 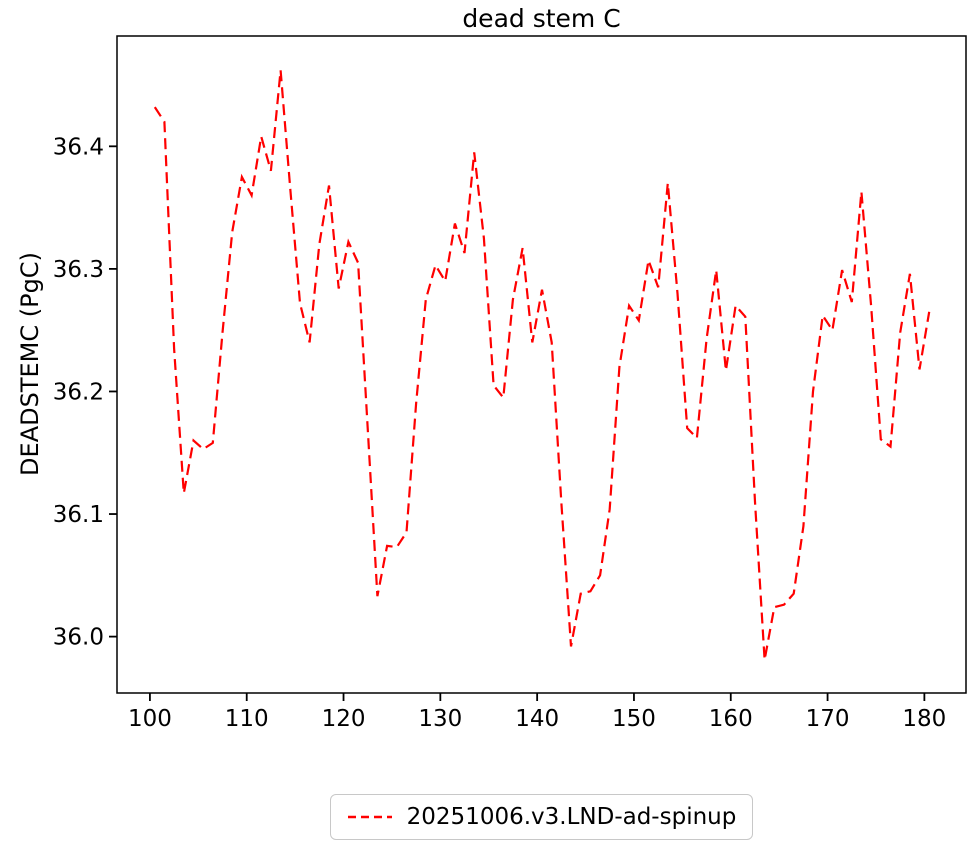 What do you see at coordinates (571, 817) in the screenshot?
I see `legend-label: 20251006.v3.LND-ad-spinup` at bounding box center [571, 817].